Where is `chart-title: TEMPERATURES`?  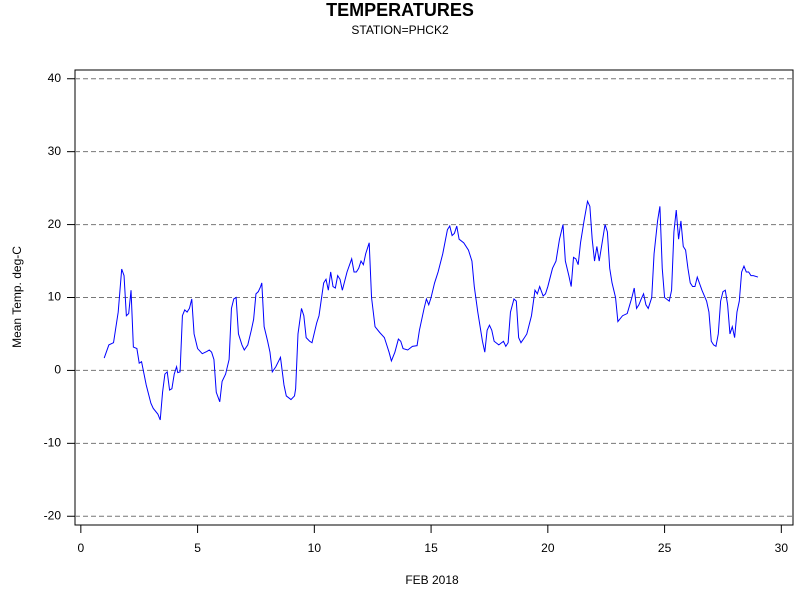
chart-title: TEMPERATURES is located at coordinates (400, 10).